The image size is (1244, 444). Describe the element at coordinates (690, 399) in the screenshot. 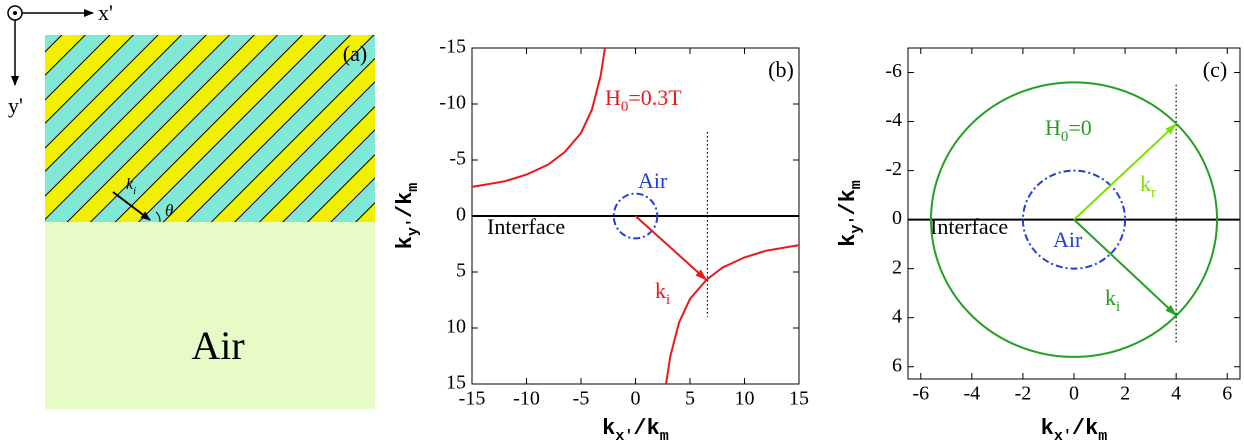

I see `x-tick-label: 5` at that location.